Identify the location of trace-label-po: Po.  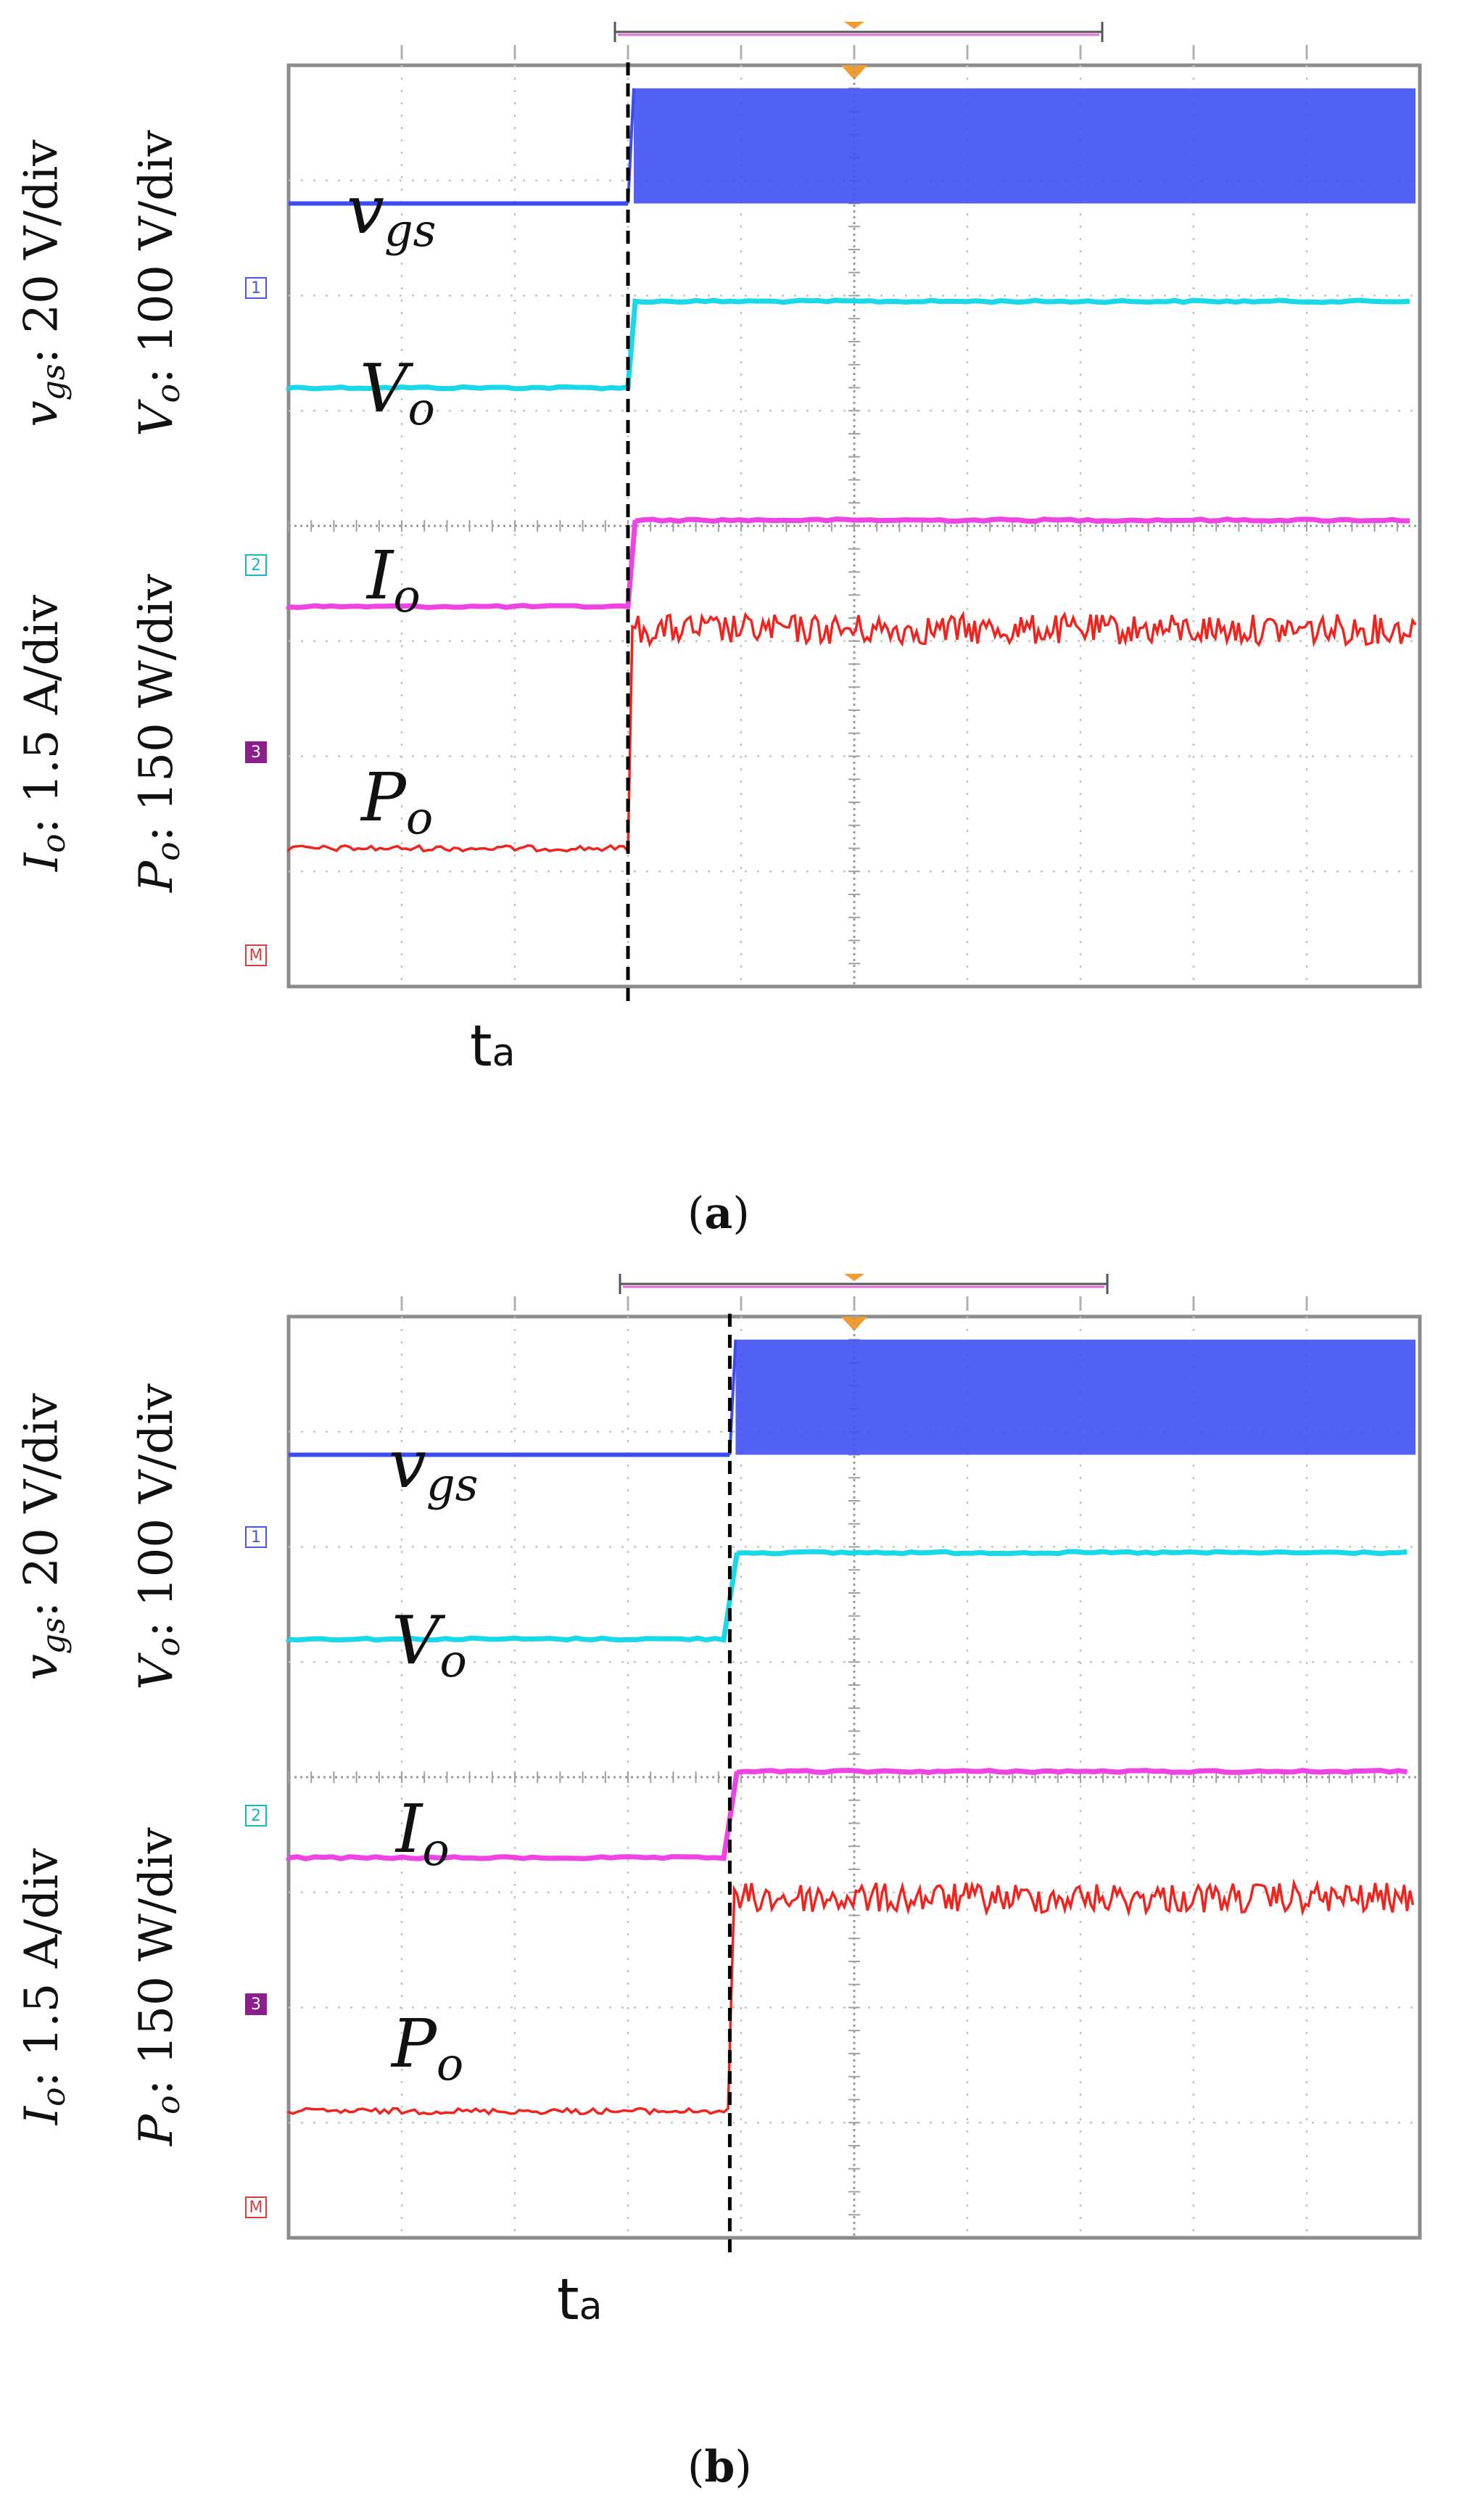
(397, 801).